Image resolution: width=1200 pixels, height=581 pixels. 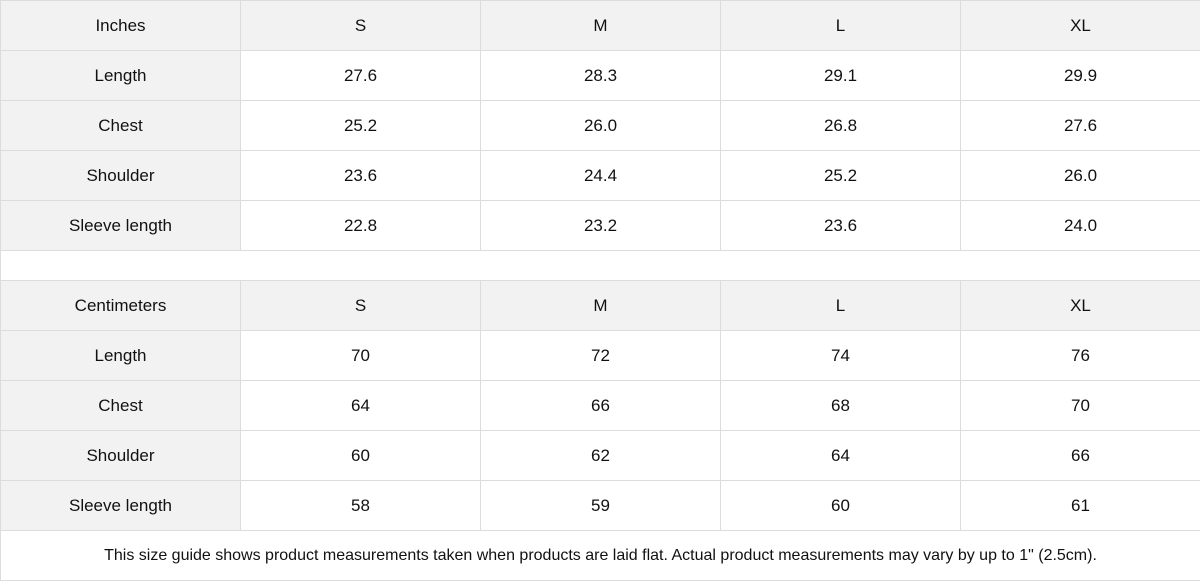 I want to click on measurement-value: 72, so click(x=601, y=356).